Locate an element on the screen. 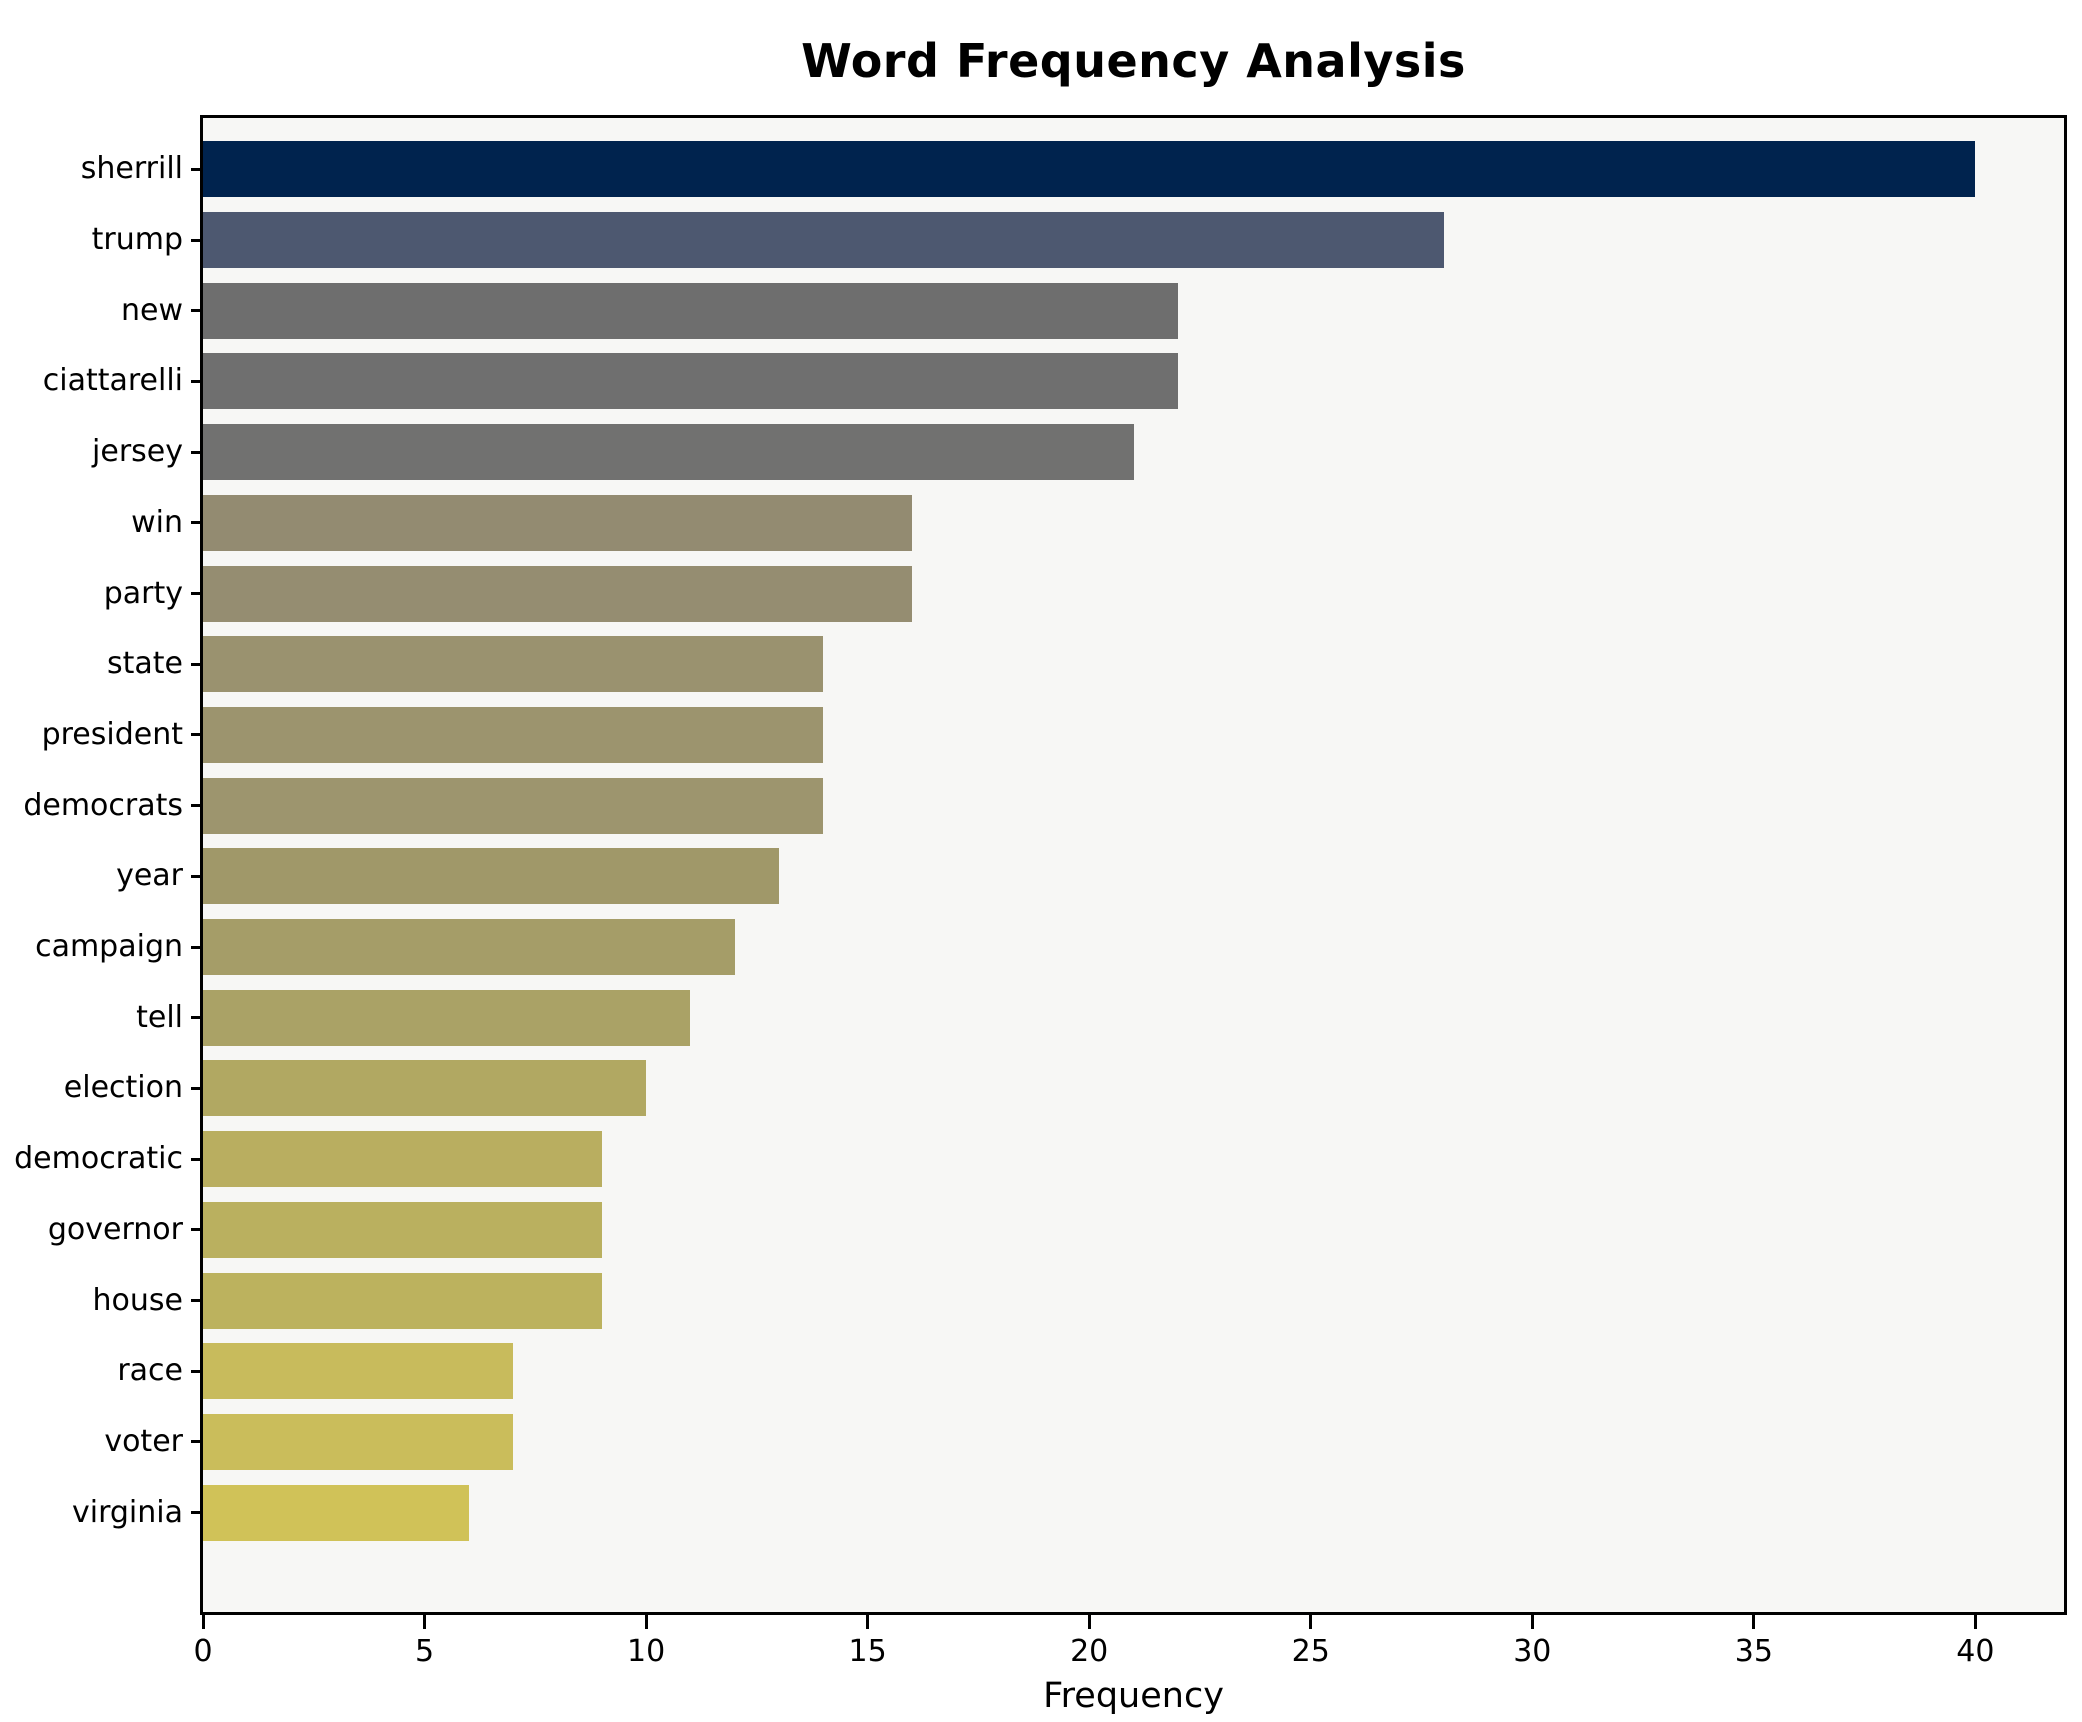 The height and width of the screenshot is (1722, 2082). y-tick-label: jersey is located at coordinates (137, 452).